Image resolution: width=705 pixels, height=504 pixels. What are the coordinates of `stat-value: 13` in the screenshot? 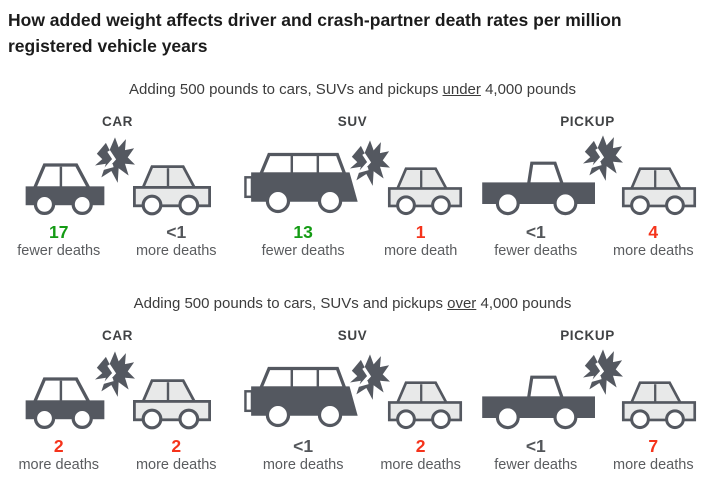 It's located at (303, 231).